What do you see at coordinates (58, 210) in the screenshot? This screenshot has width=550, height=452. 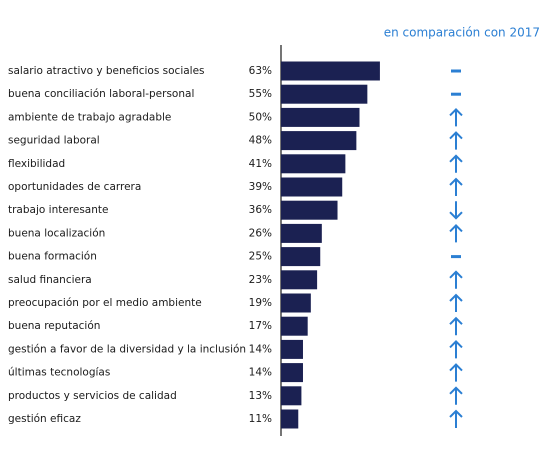 I see `category-label: trabajo interesante` at bounding box center [58, 210].